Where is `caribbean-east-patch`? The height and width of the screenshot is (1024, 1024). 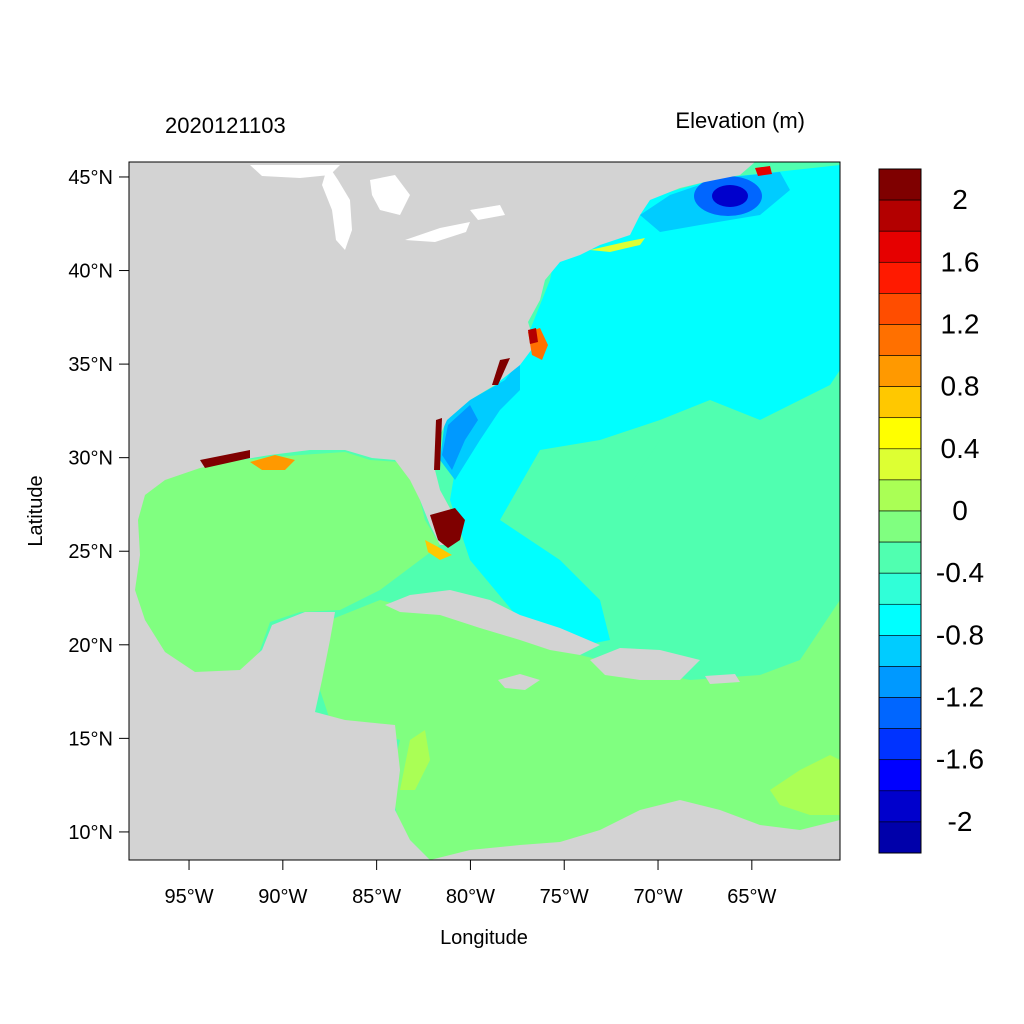
caribbean-east-patch is located at coordinates (805, 785).